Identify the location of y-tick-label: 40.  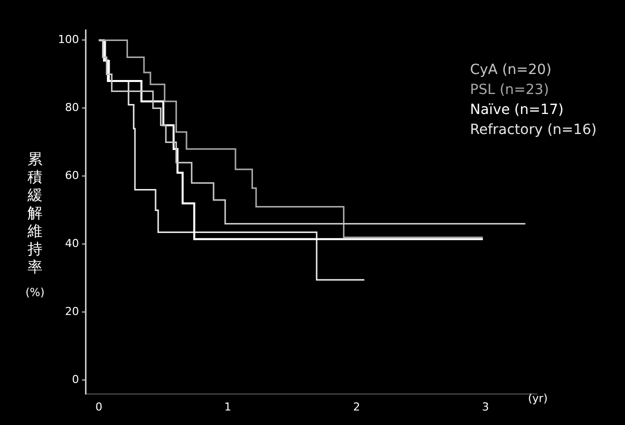
(71, 243).